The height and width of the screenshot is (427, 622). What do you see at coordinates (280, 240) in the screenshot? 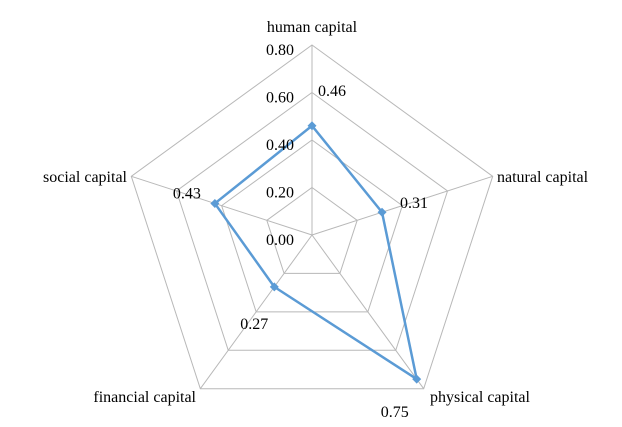
I see `tick-label-0: 0.00` at bounding box center [280, 240].